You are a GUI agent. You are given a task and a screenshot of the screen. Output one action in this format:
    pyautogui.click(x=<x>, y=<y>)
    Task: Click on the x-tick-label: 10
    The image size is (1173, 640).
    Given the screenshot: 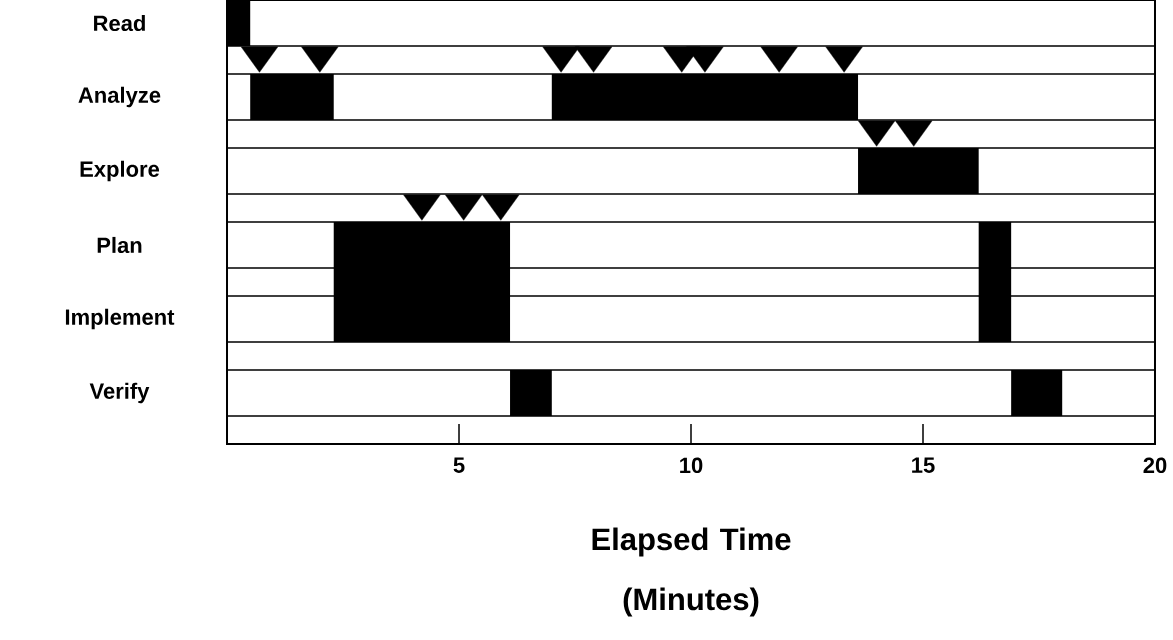 What is the action you would take?
    pyautogui.click(x=691, y=465)
    